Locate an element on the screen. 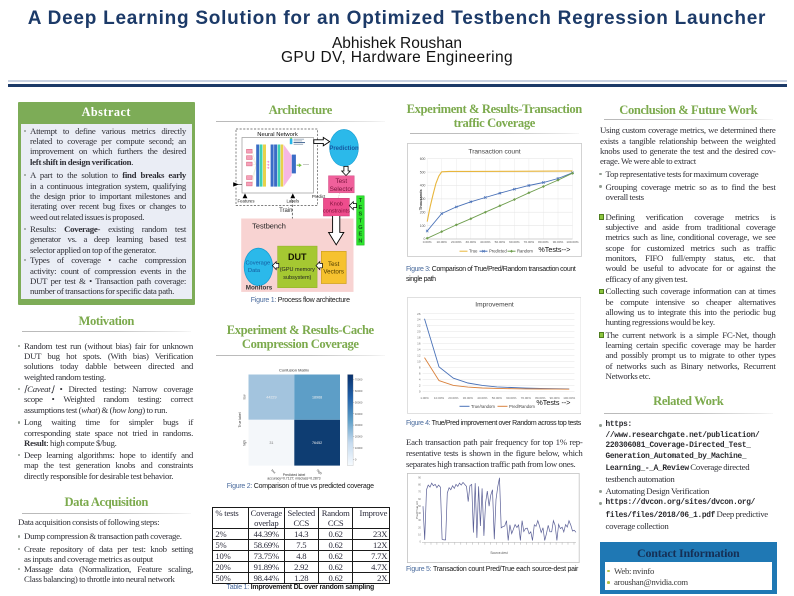  svg-text: 6 is located at coordinates (419, 374).